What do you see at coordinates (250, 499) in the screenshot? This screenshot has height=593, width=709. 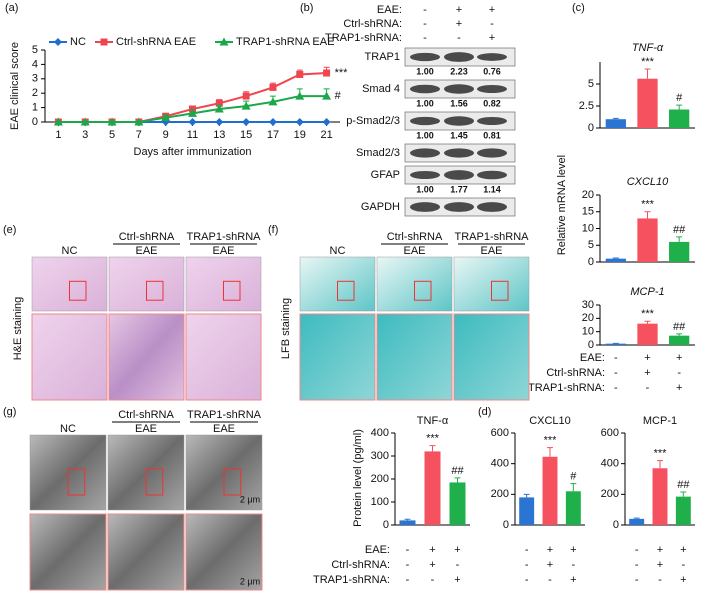 I see `scale-label: 2 μm` at bounding box center [250, 499].